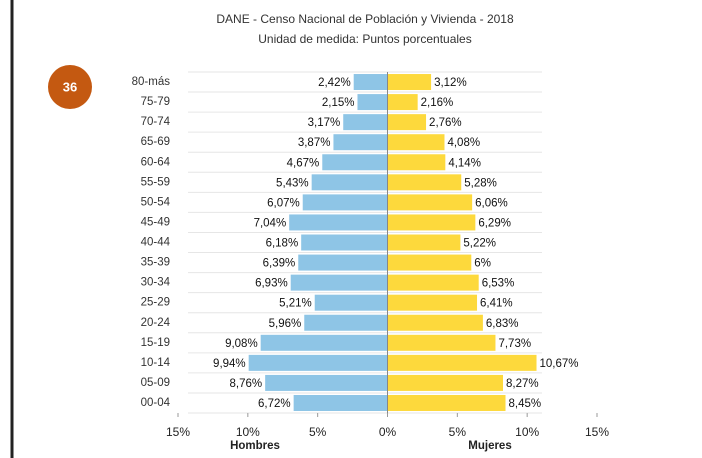 The height and width of the screenshot is (458, 702). Describe the element at coordinates (151, 82) in the screenshot. I see `y-tick-label: 80-más` at that location.